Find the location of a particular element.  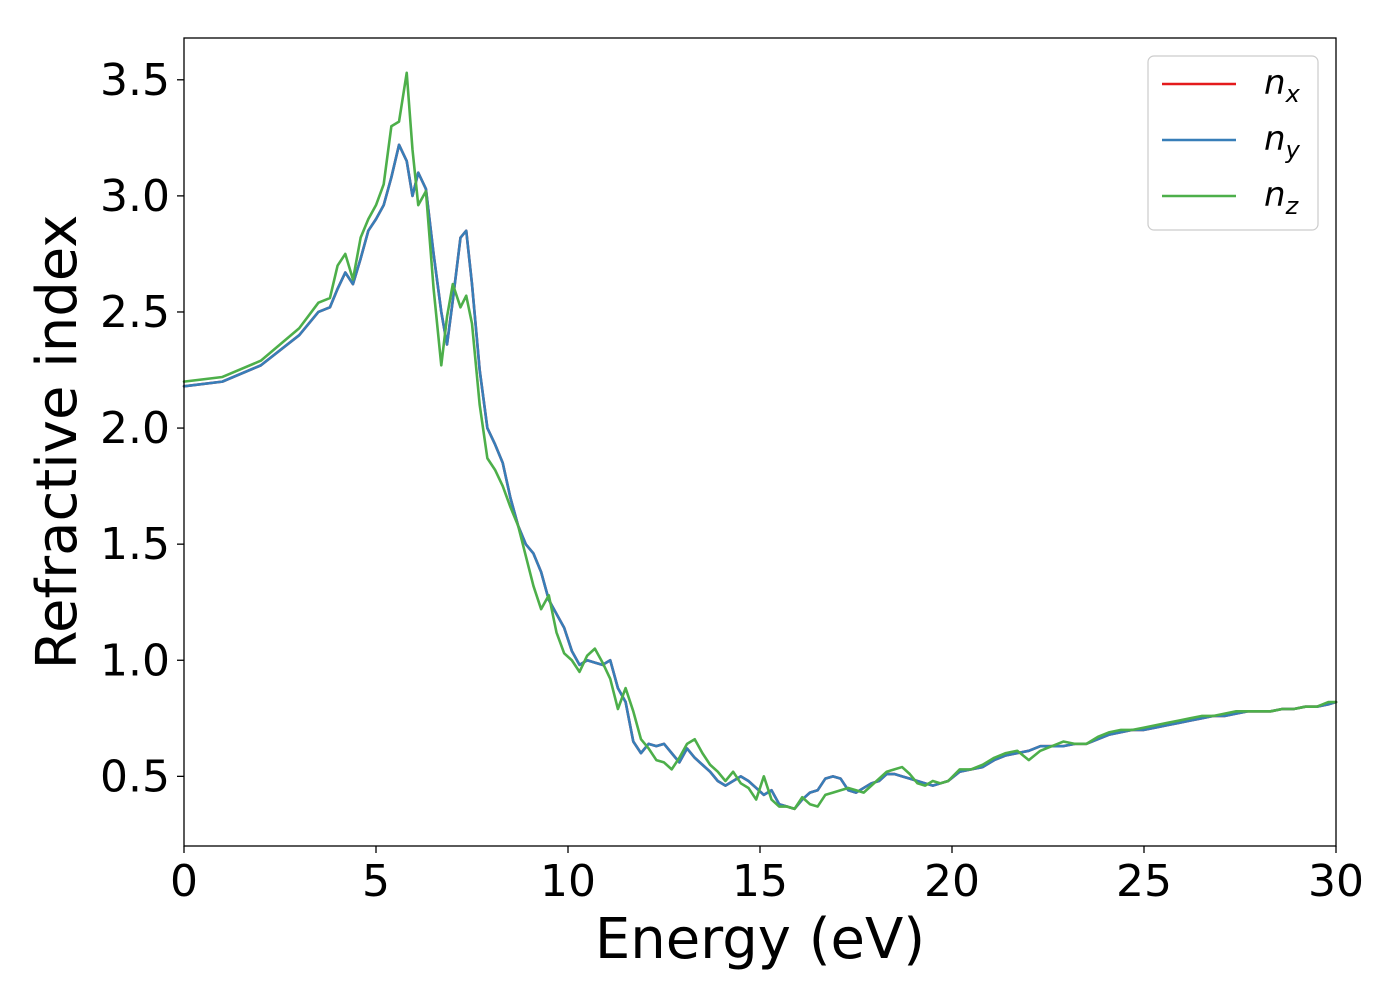

legend-label-sub: z is located at coordinates (1292, 206).